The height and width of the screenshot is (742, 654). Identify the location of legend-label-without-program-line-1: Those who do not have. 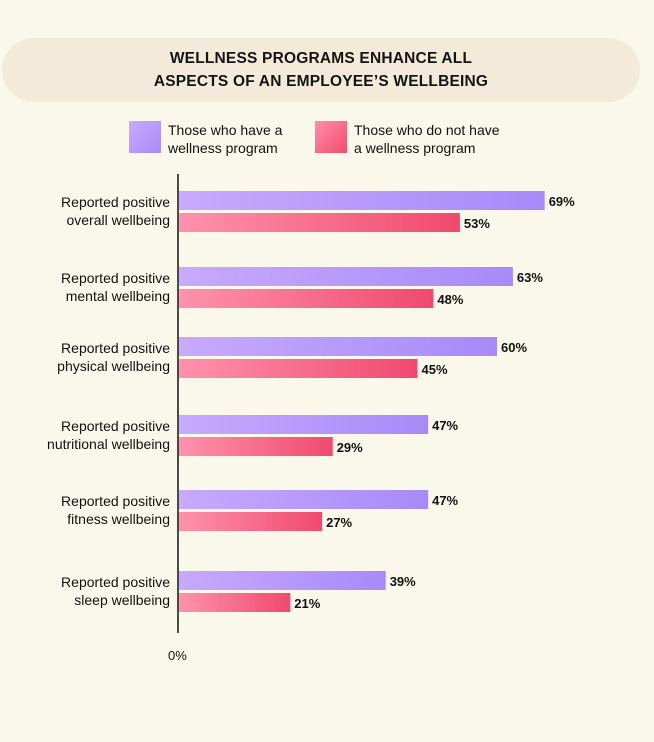
(427, 130).